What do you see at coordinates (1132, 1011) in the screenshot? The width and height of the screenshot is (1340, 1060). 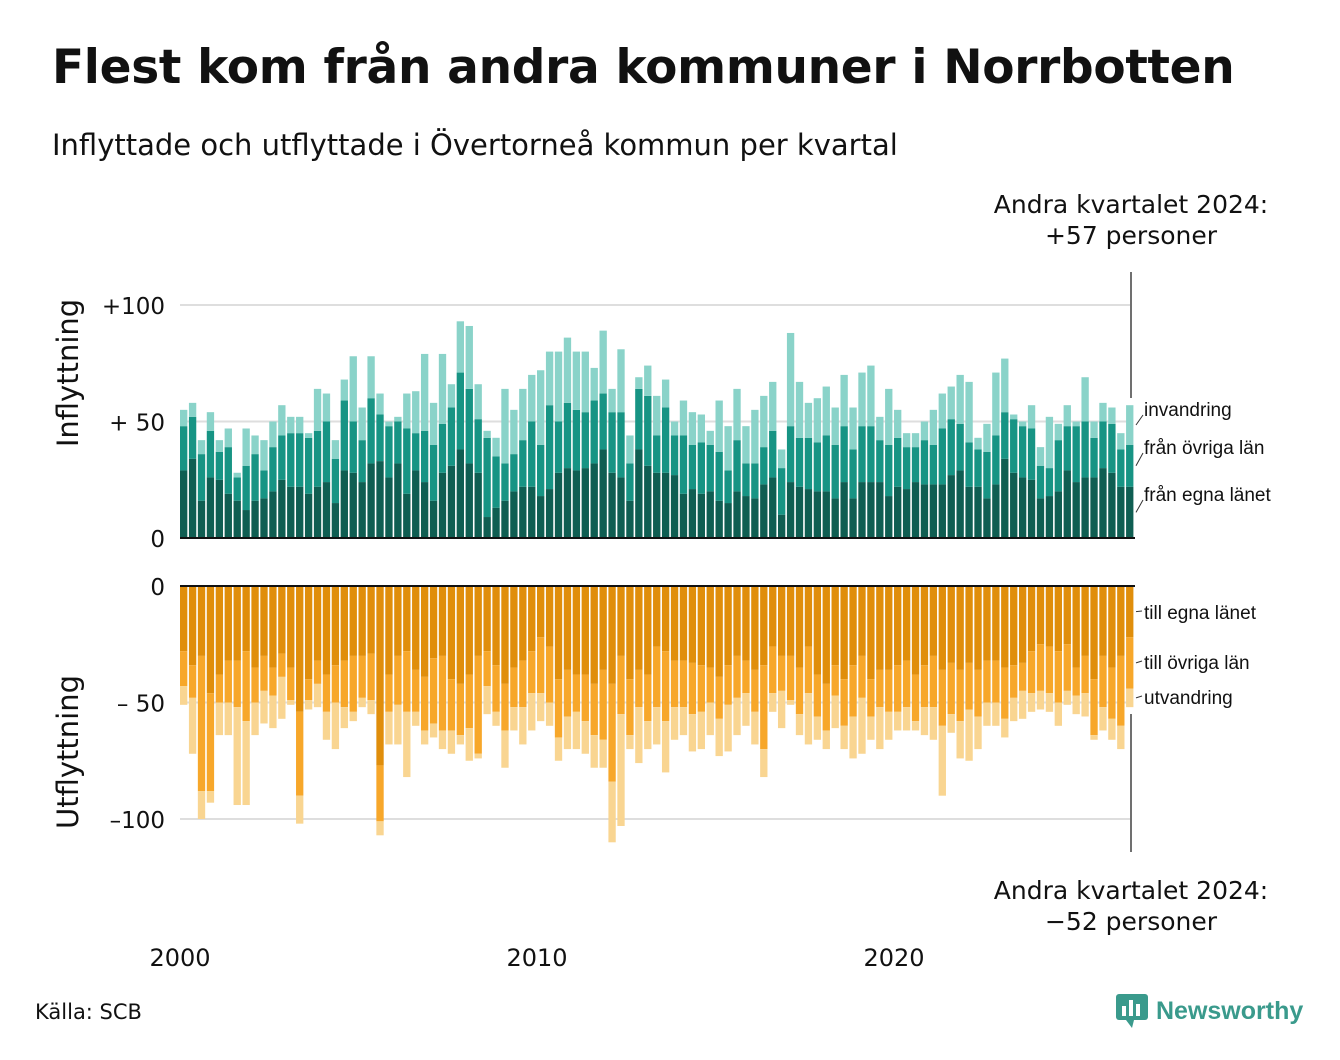 I see `newsworthy-icon` at bounding box center [1132, 1011].